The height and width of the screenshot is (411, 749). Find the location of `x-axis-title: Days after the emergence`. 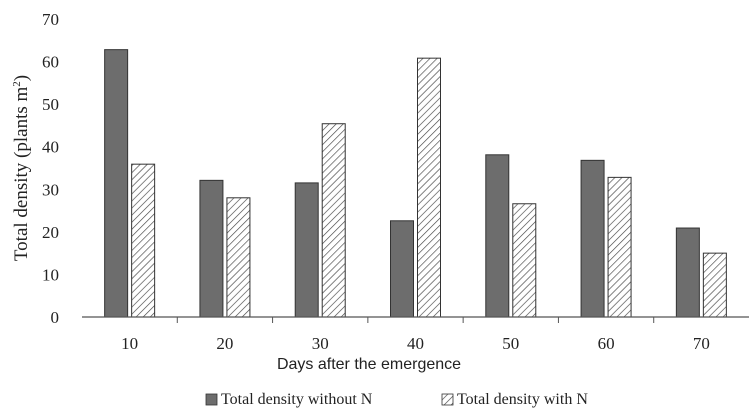

x-axis-title: Days after the emergence is located at coordinates (369, 364).